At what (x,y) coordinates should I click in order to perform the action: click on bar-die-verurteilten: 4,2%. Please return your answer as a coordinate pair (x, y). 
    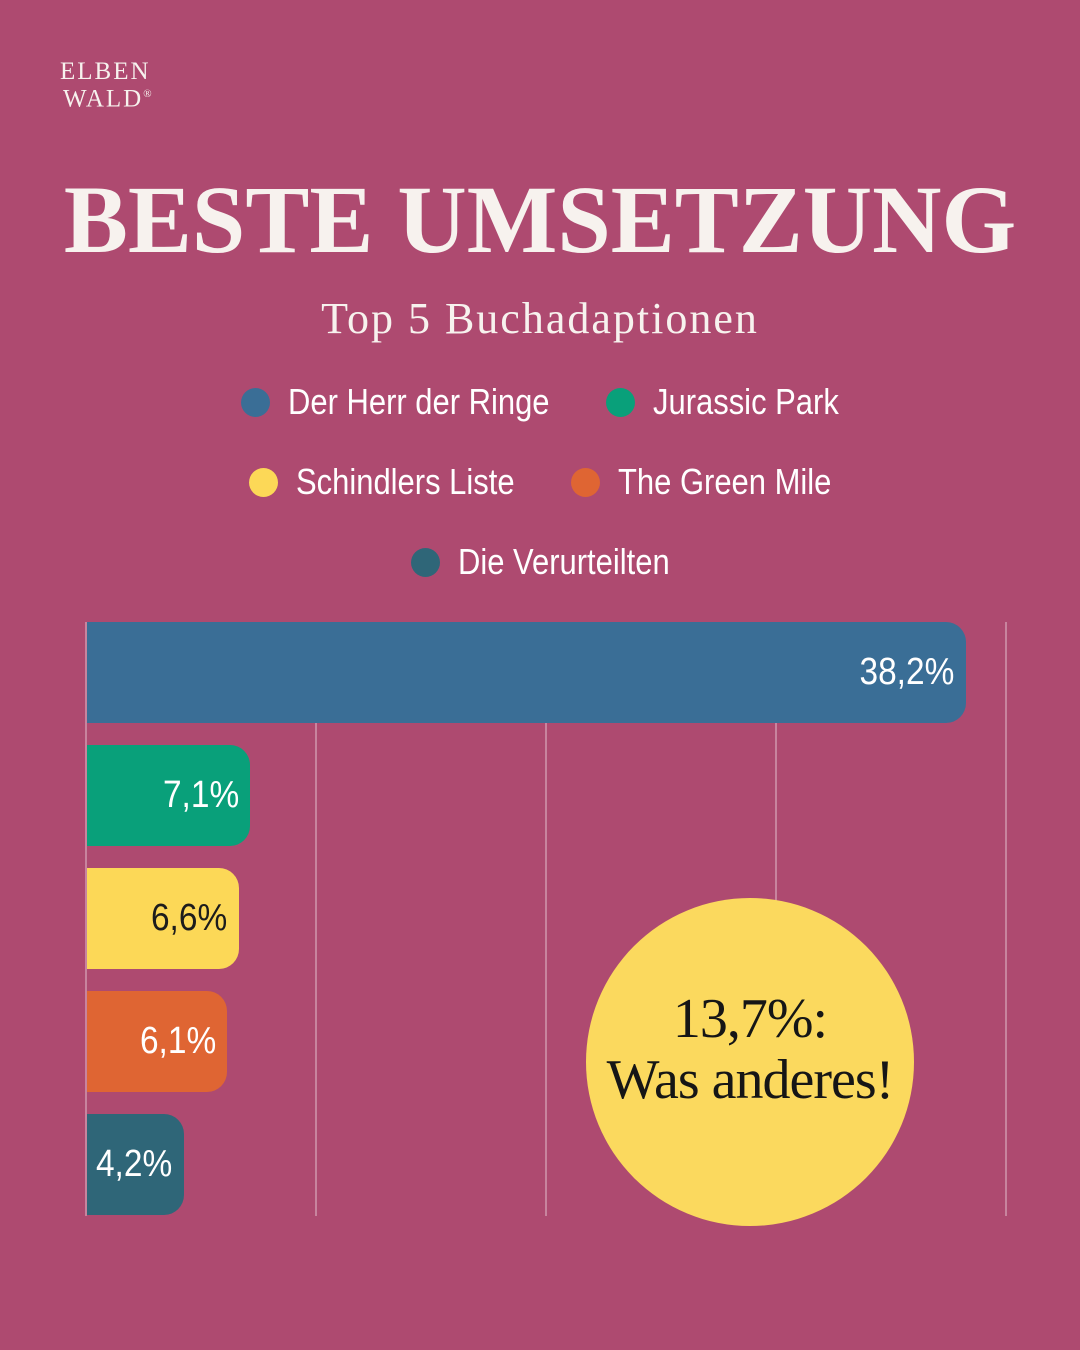
    Looking at the image, I should click on (135, 1164).